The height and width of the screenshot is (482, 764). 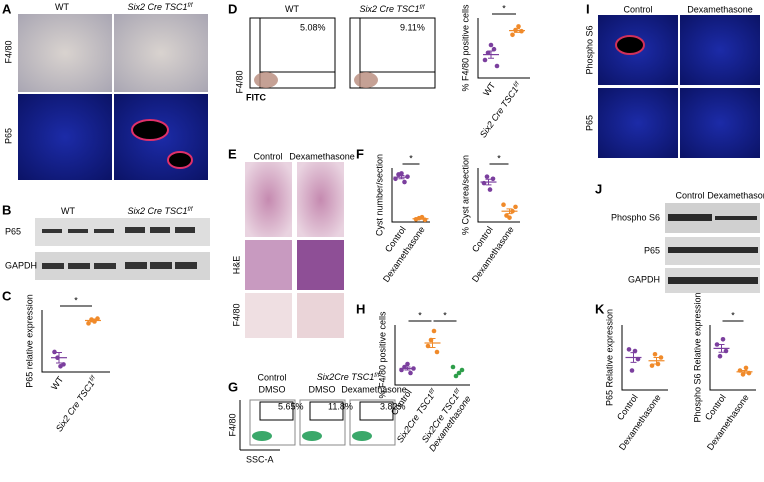 I want to click on y-axis-label: Phospho S6 Relative expression, so click(x=697, y=357).